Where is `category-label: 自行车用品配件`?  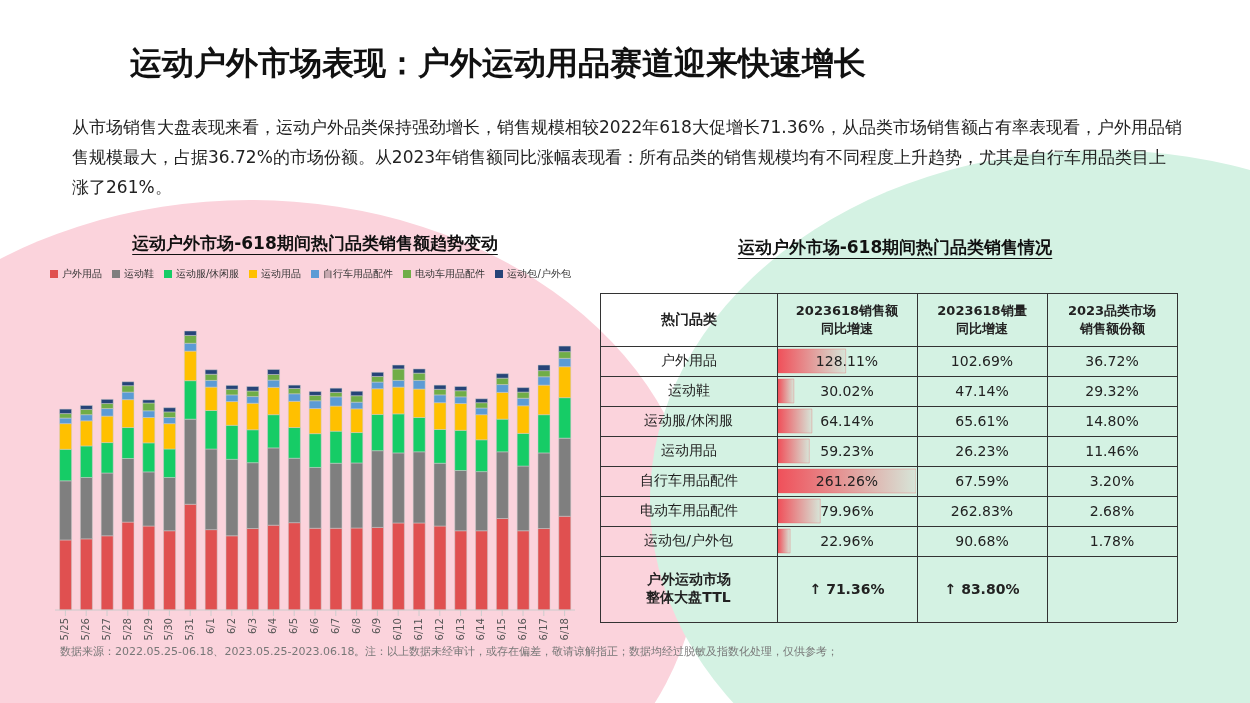
category-label: 自行车用品配件 is located at coordinates (688, 481).